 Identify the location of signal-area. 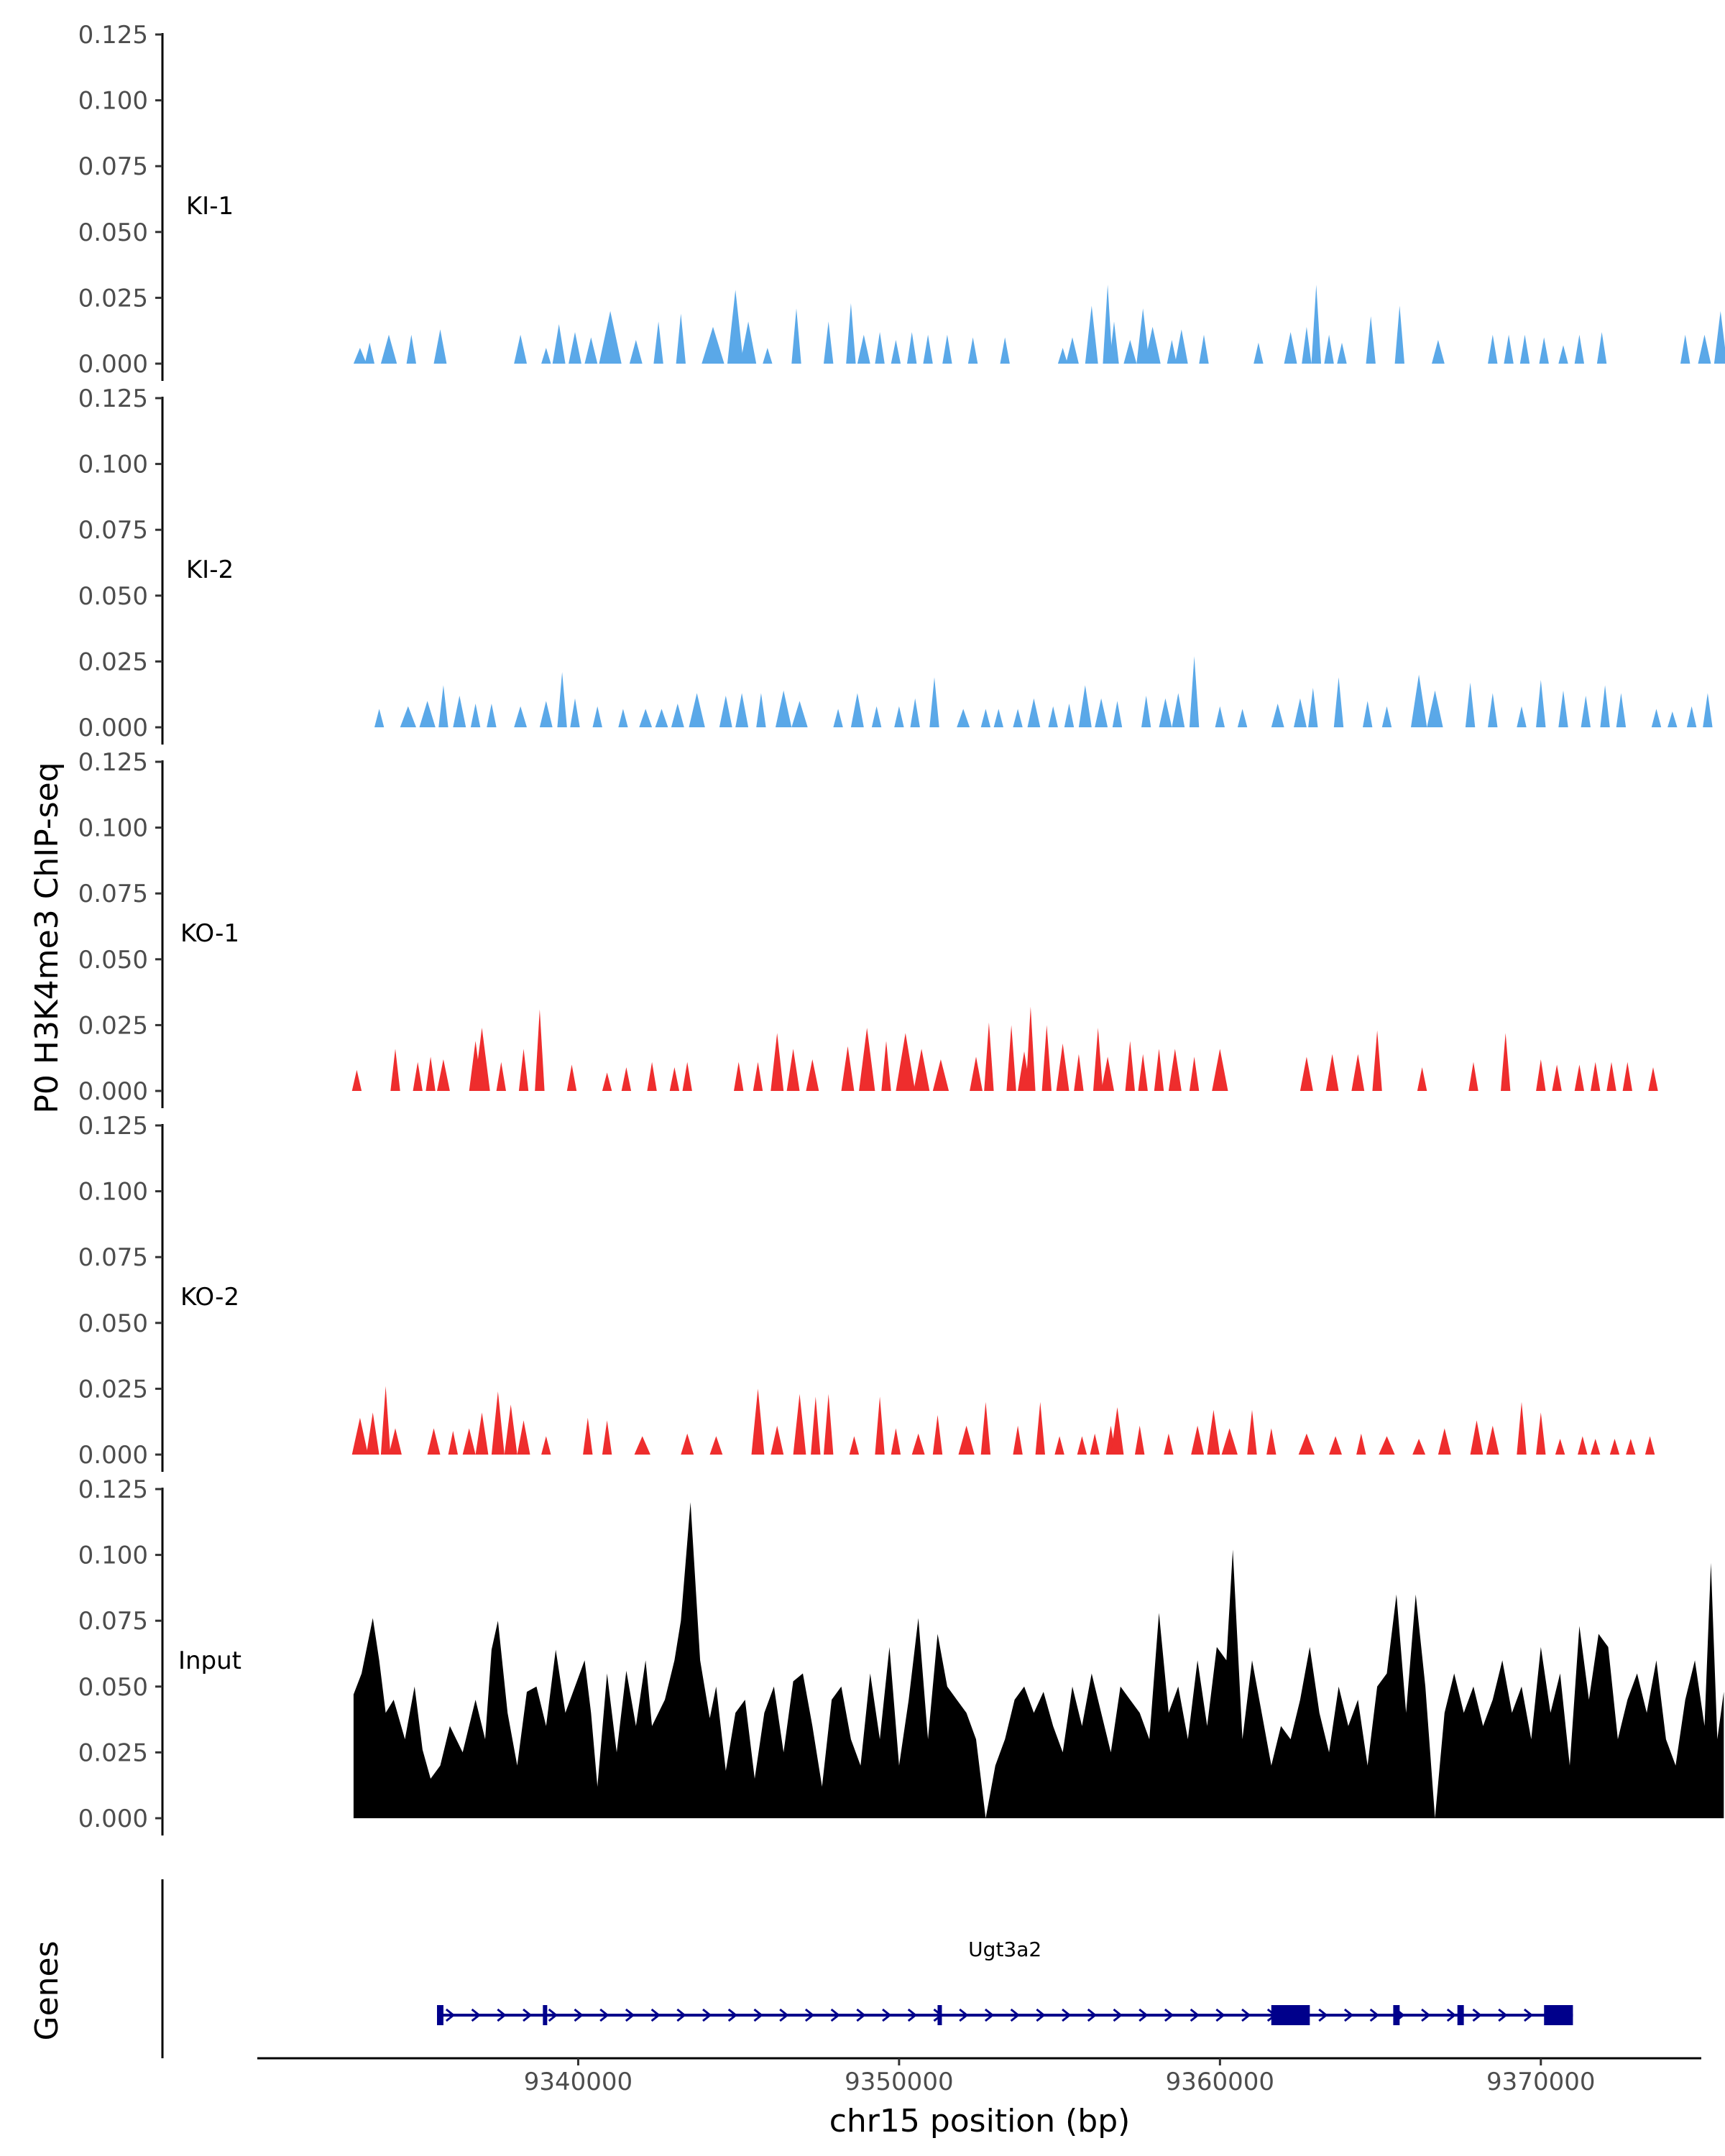
(1038, 1660).